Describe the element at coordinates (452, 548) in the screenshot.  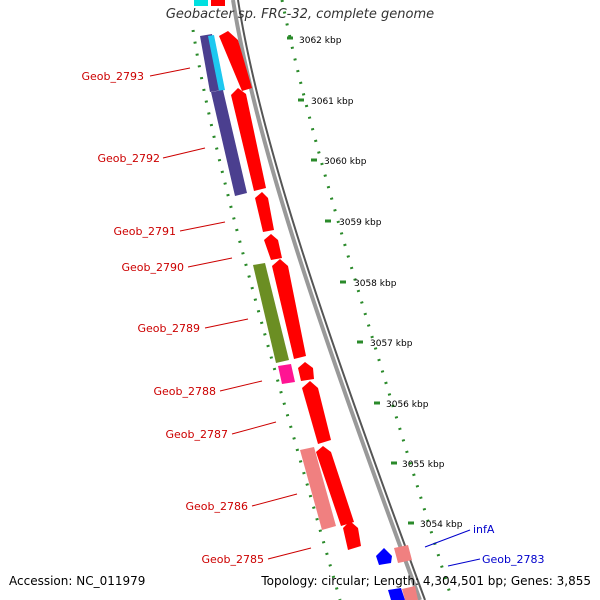
I see `label-leaders-blue` at that location.